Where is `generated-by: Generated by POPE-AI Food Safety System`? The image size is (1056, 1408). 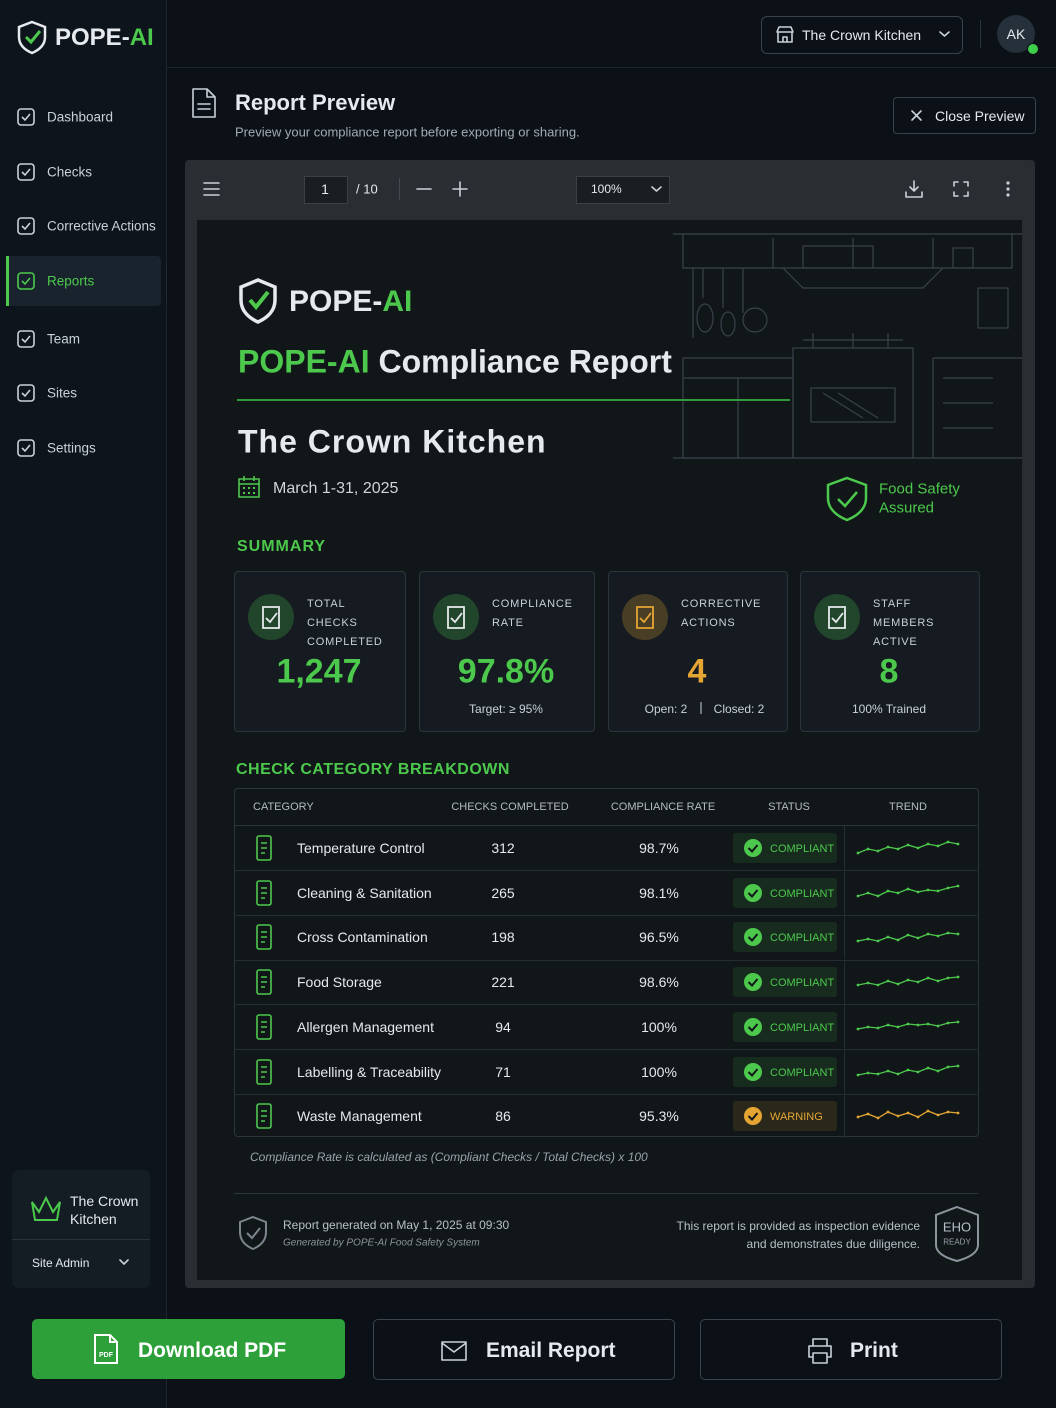 generated-by: Generated by POPE-AI Food Safety System is located at coordinates (381, 1243).